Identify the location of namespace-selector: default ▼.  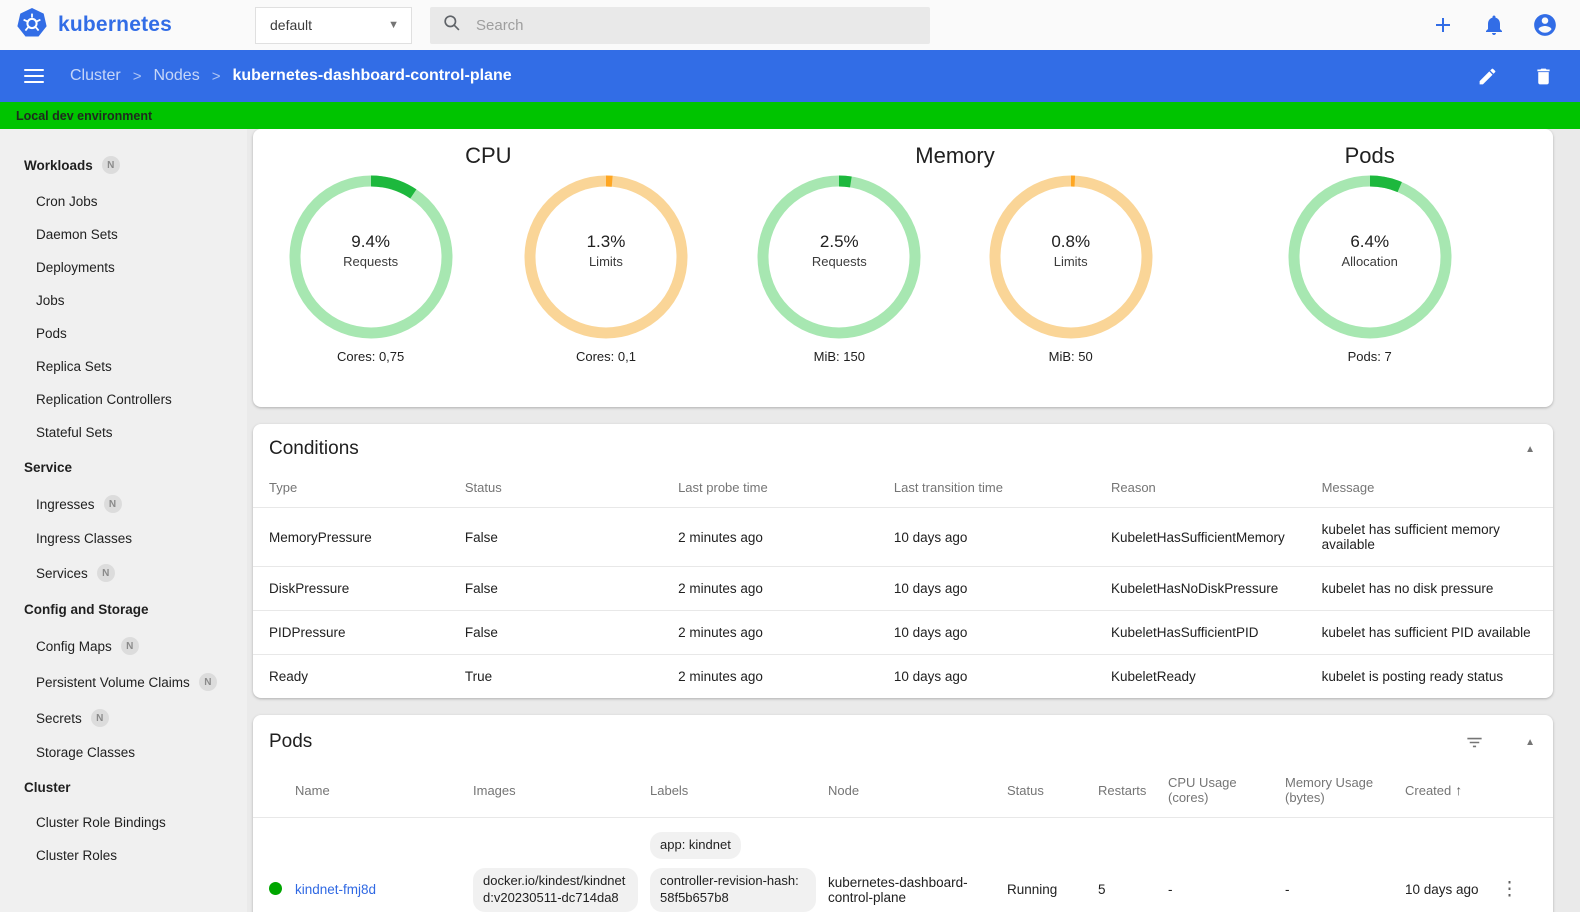
(333, 25).